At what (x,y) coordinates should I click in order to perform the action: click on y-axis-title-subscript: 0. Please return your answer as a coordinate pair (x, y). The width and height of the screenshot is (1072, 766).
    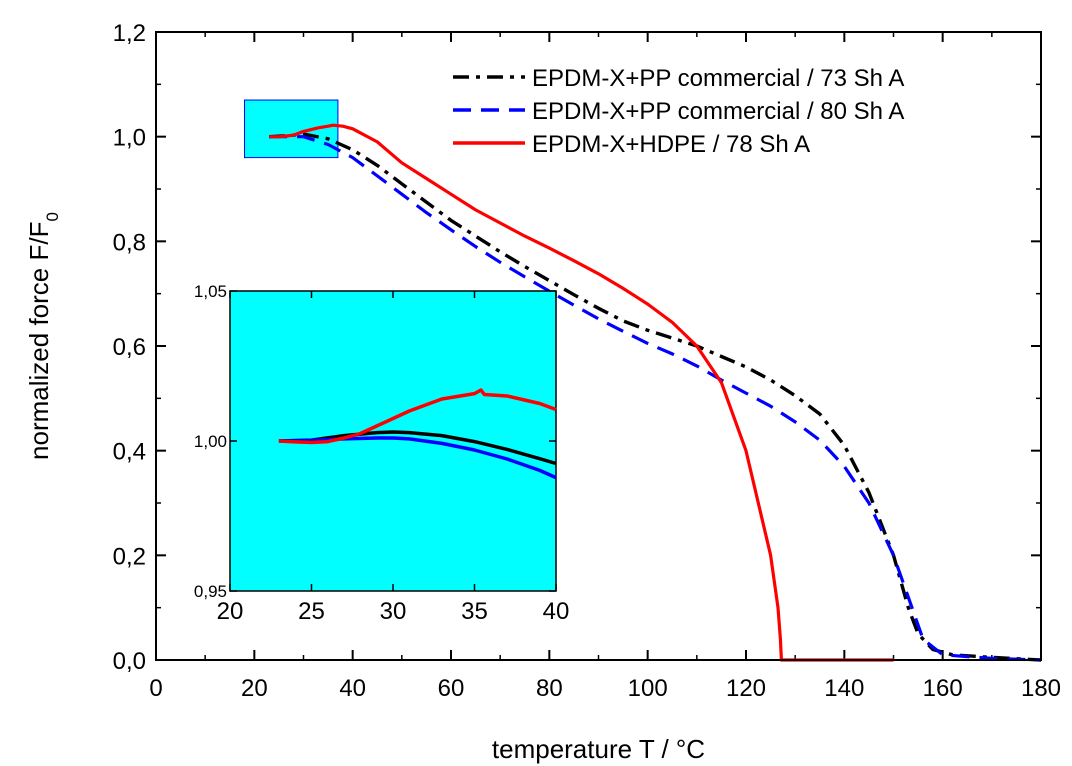
    Looking at the image, I should click on (52, 216).